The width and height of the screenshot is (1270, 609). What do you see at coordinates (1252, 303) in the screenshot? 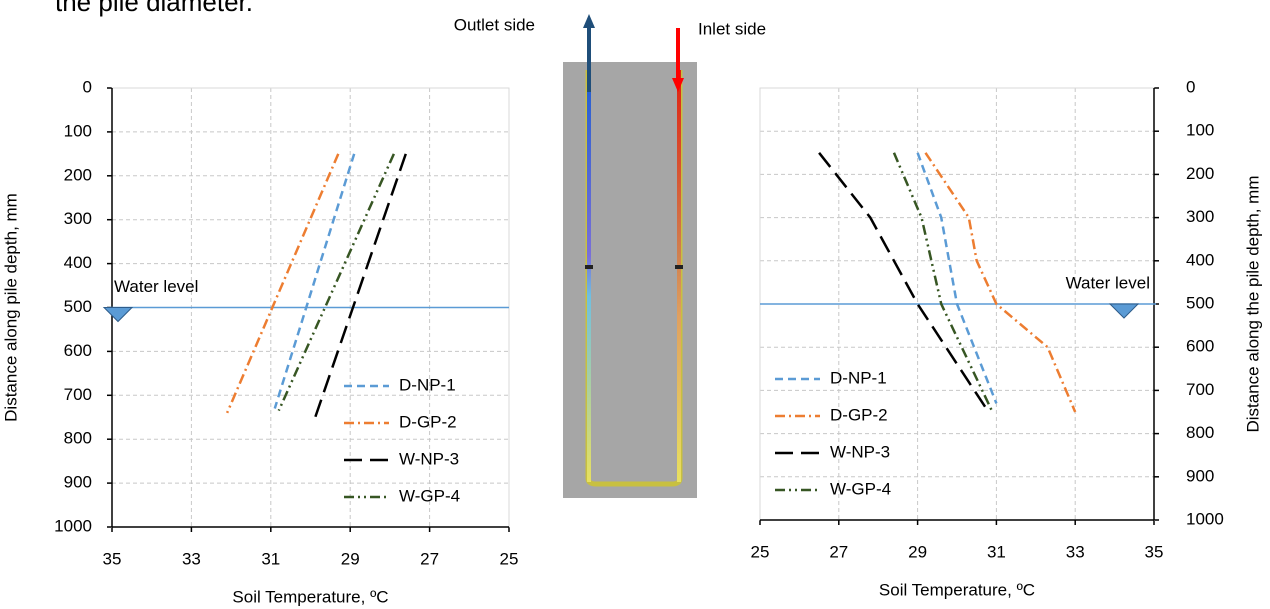
I see `y-axis-title: Distance along the pile depth, mm` at bounding box center [1252, 303].